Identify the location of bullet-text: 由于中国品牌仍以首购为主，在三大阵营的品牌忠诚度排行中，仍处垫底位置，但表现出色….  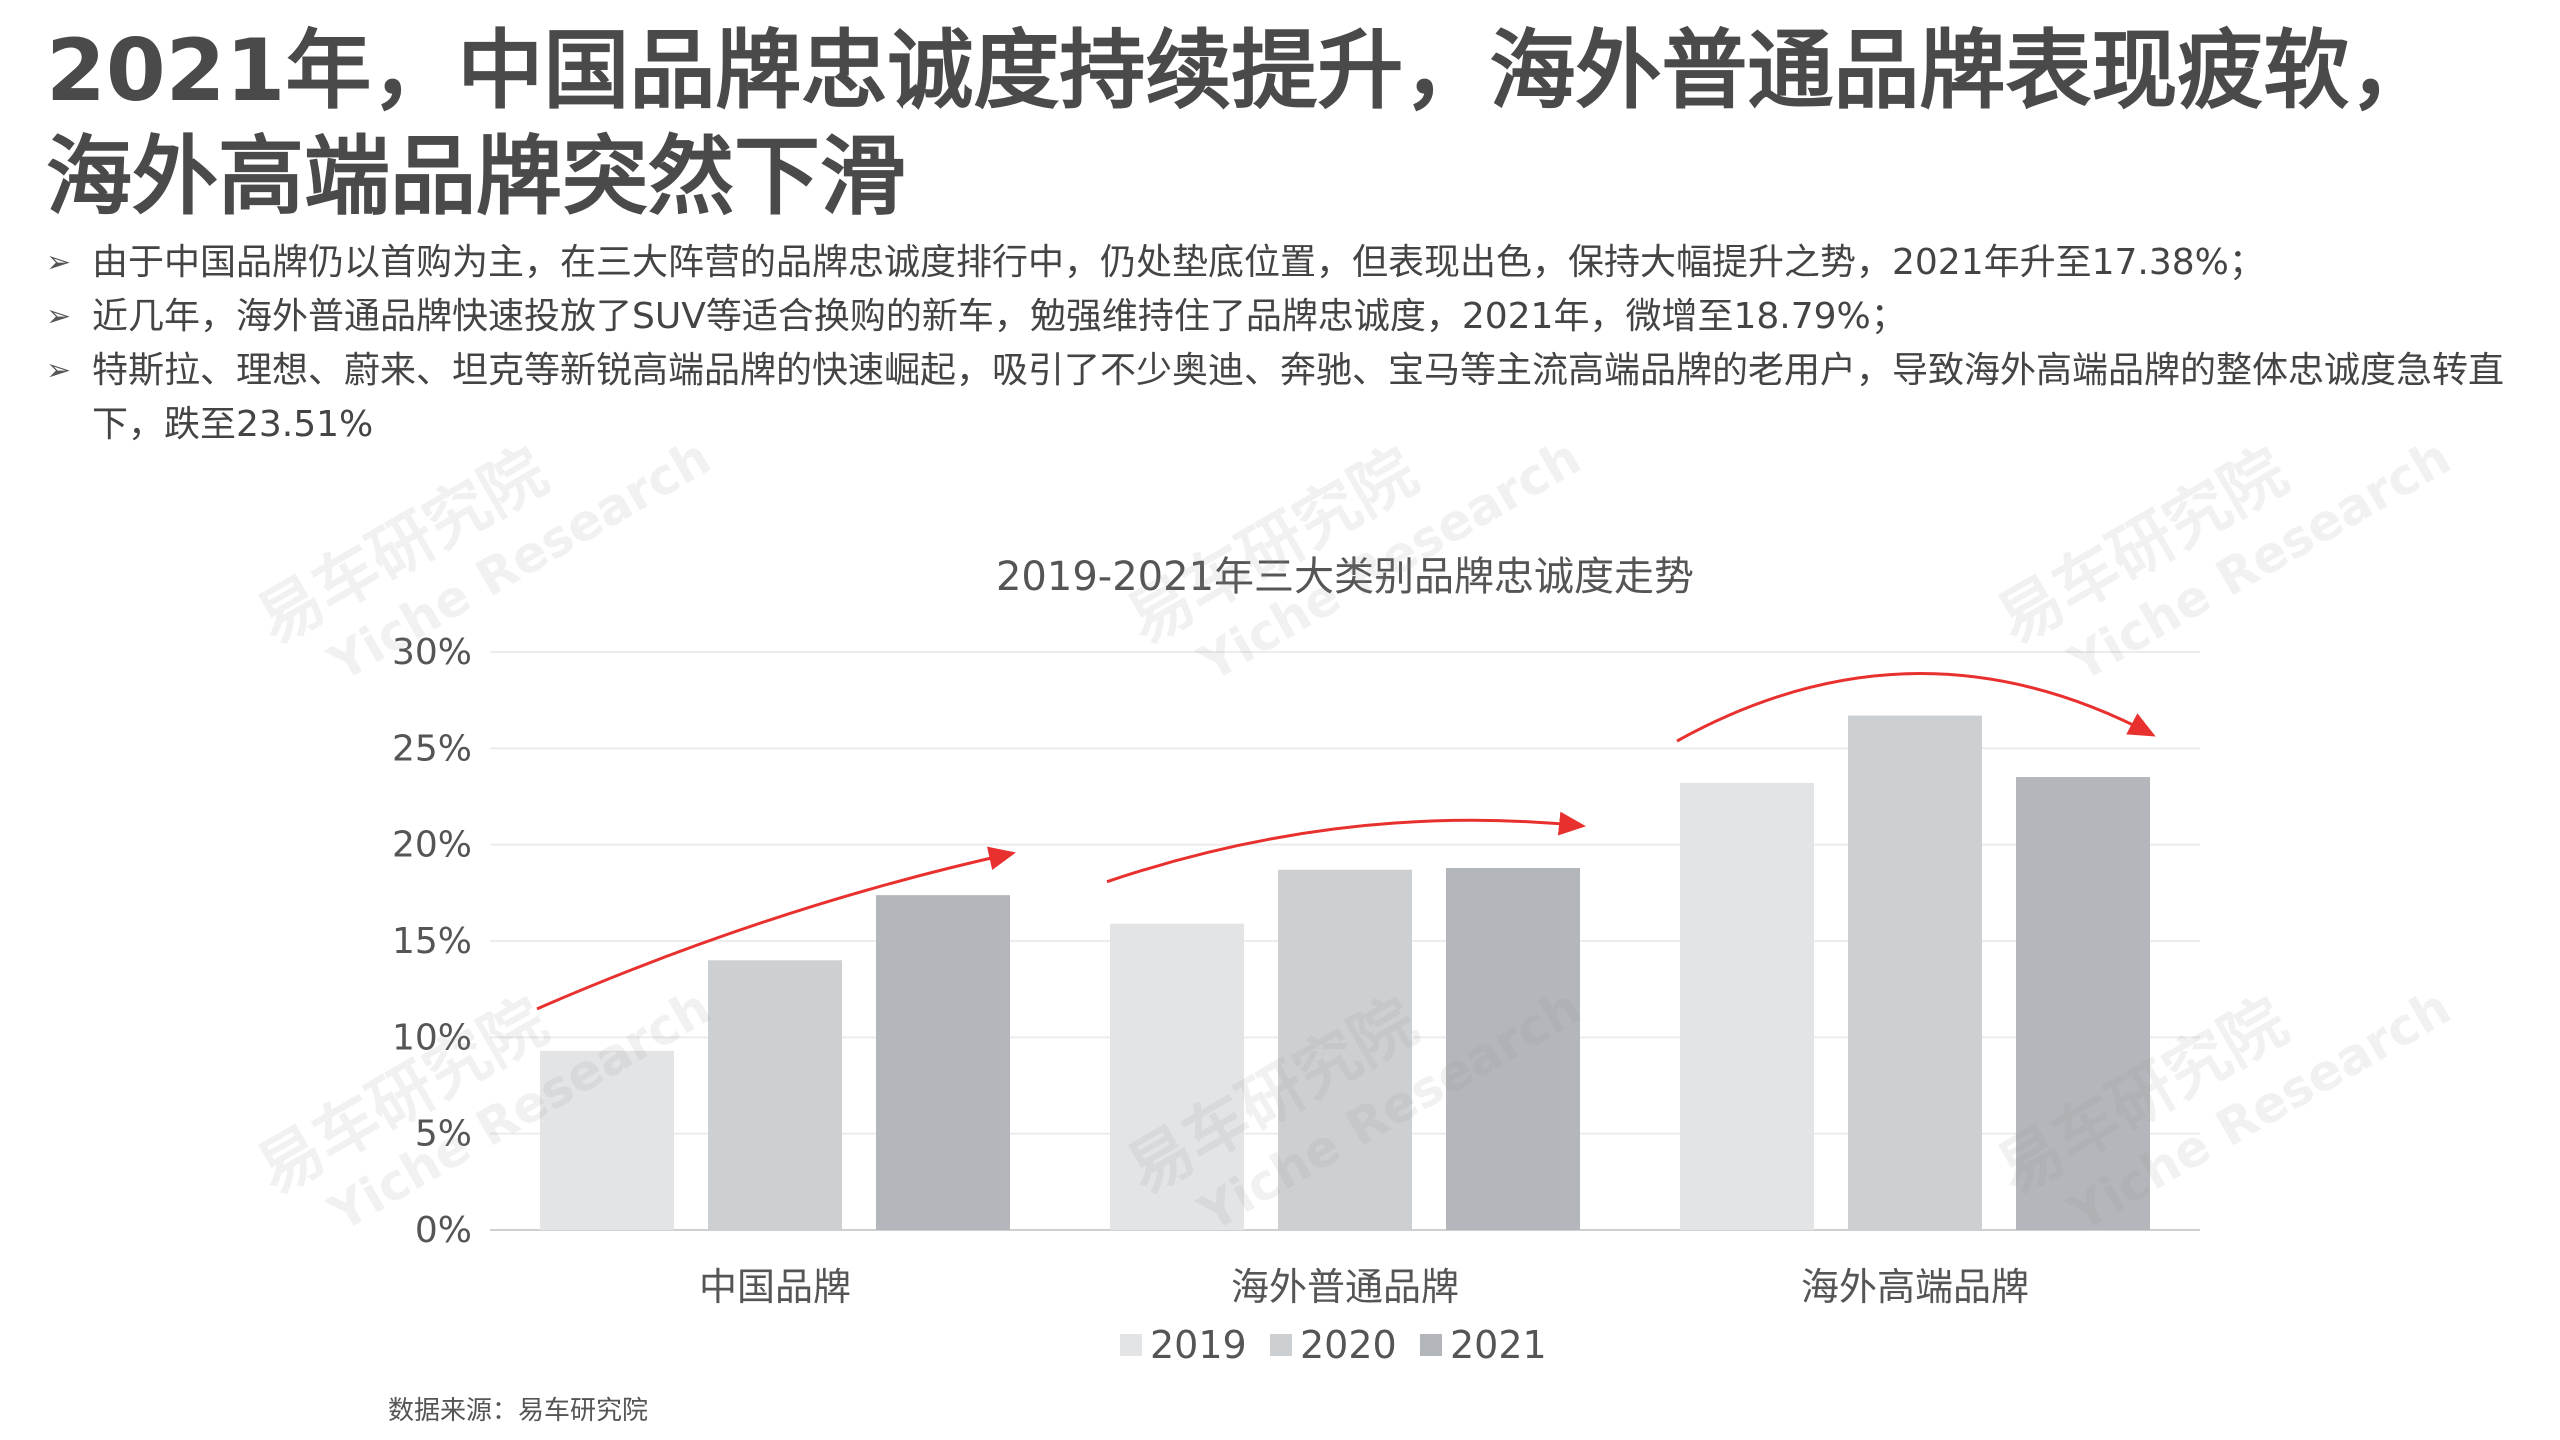
(1178, 262).